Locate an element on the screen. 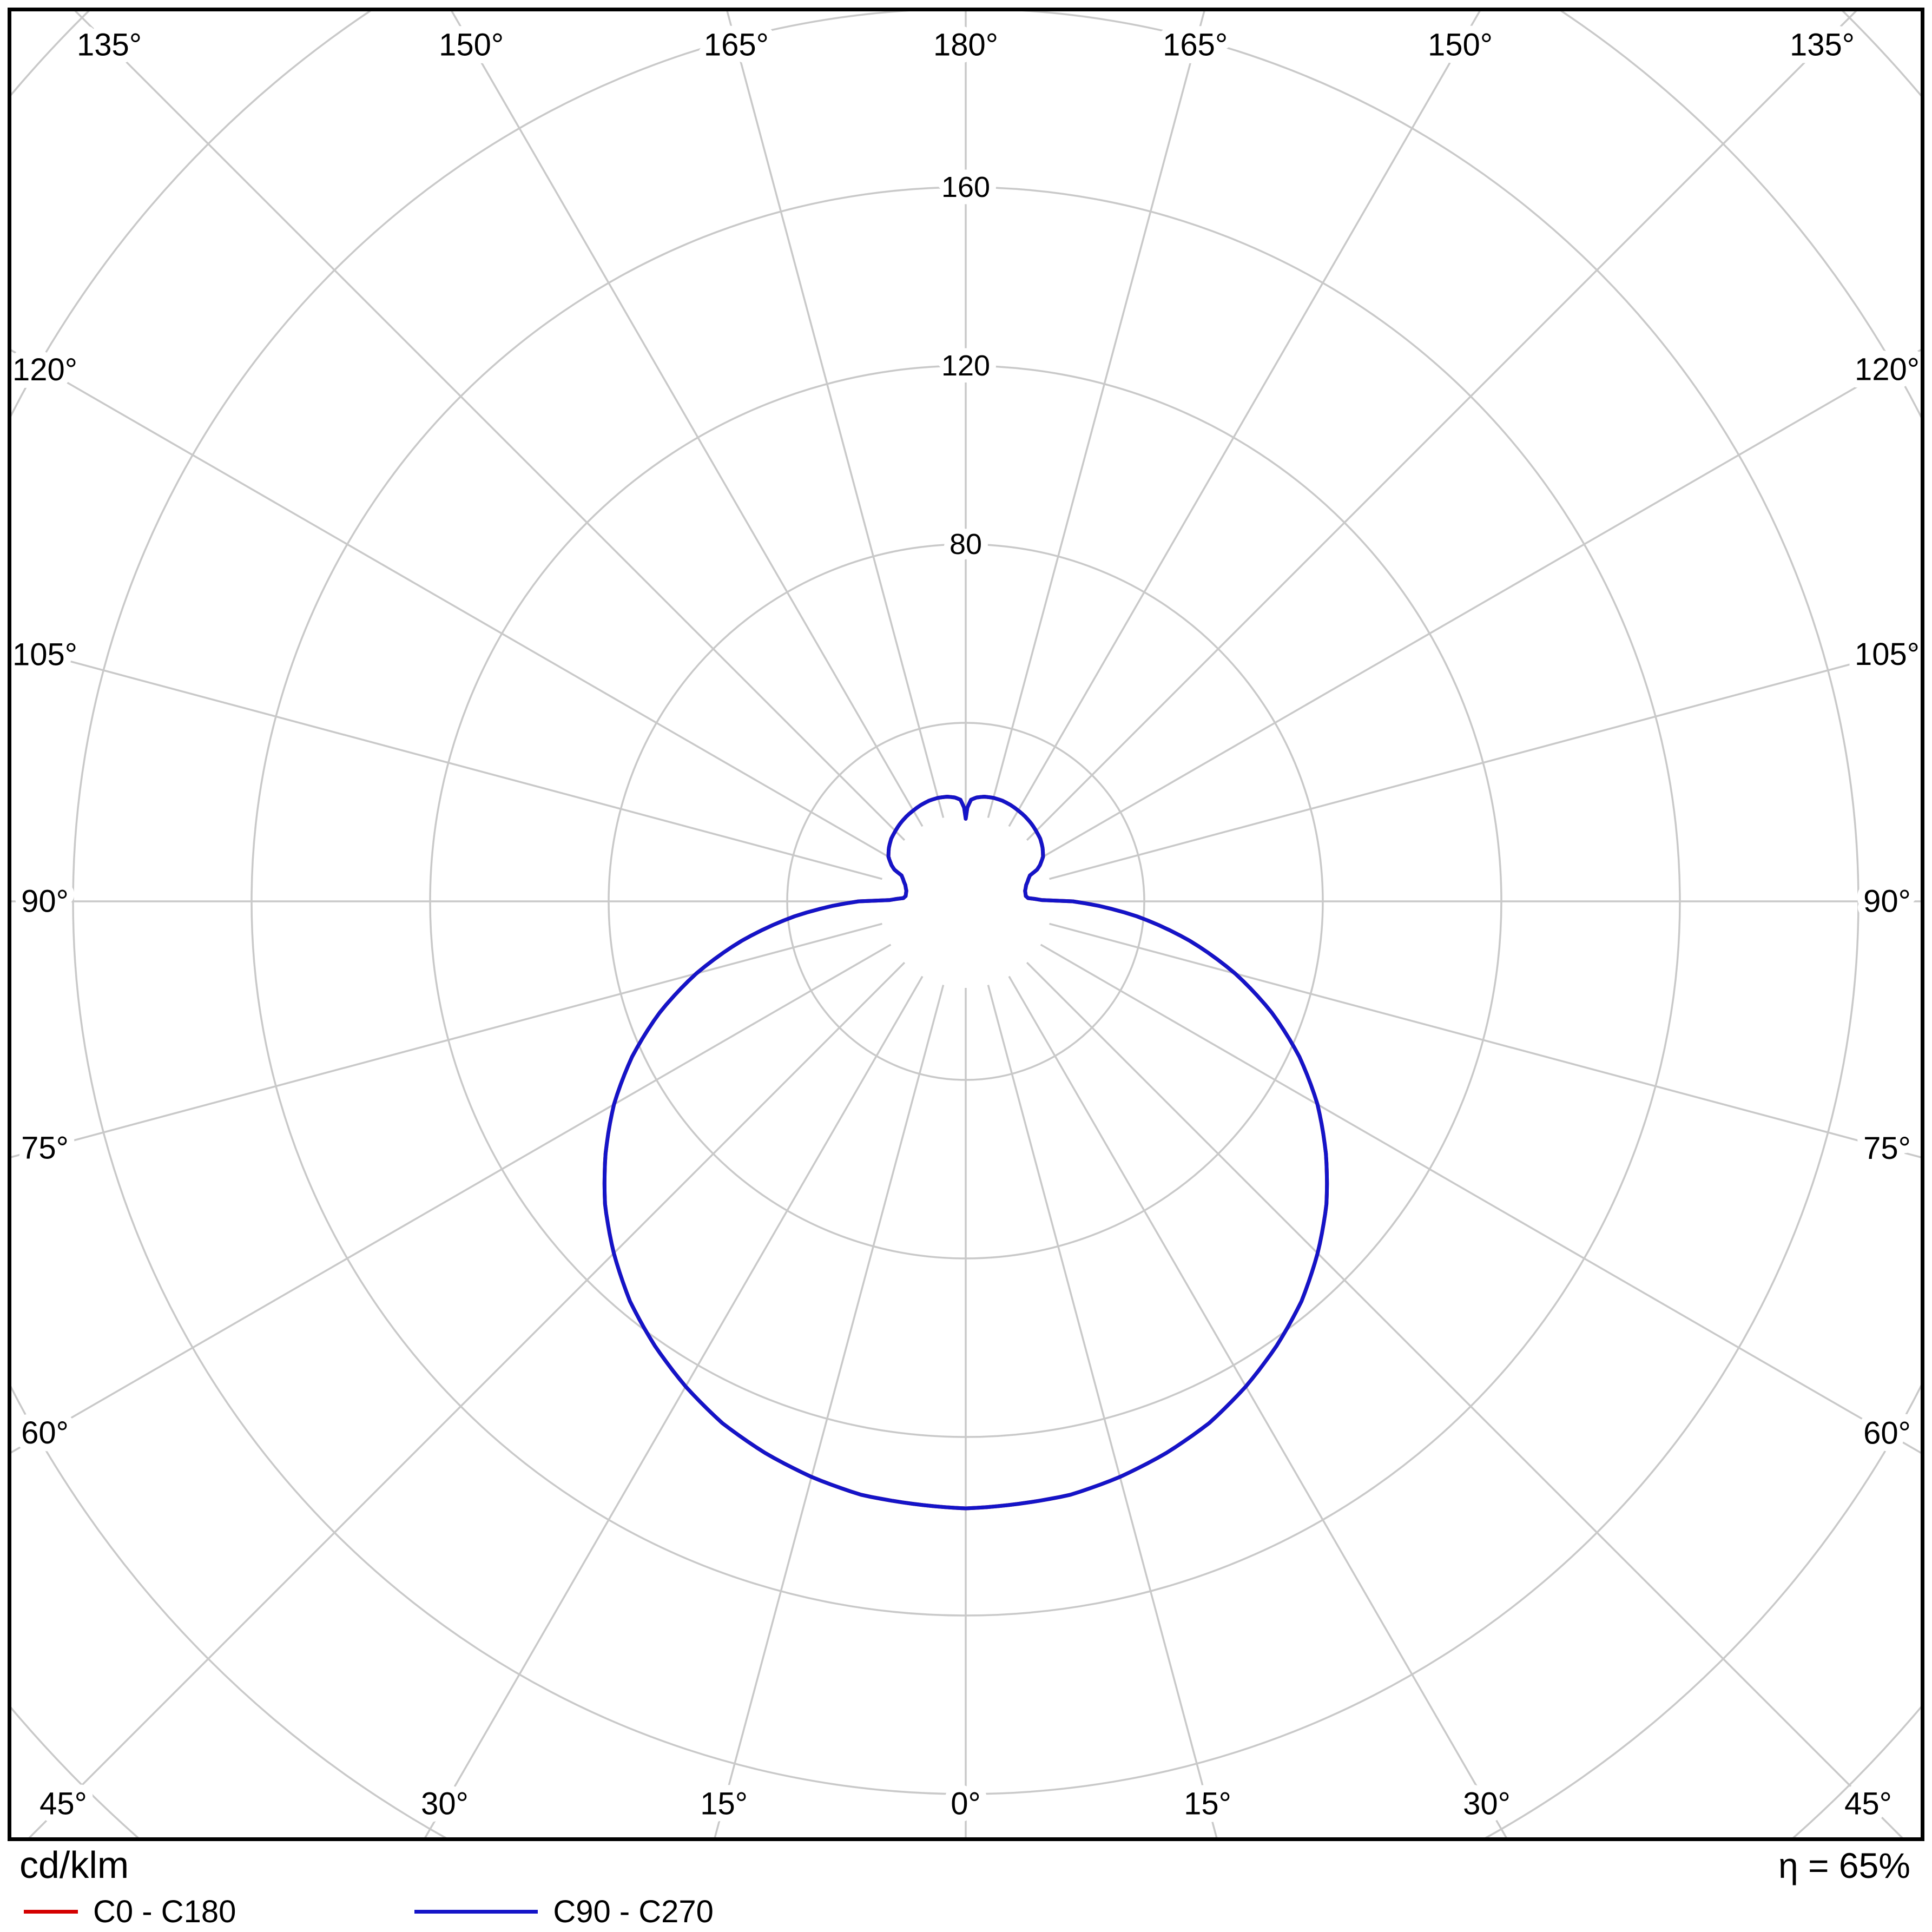 This screenshot has width=1932, height=1932. c90-c270-label: C90 - C270 is located at coordinates (633, 1911).